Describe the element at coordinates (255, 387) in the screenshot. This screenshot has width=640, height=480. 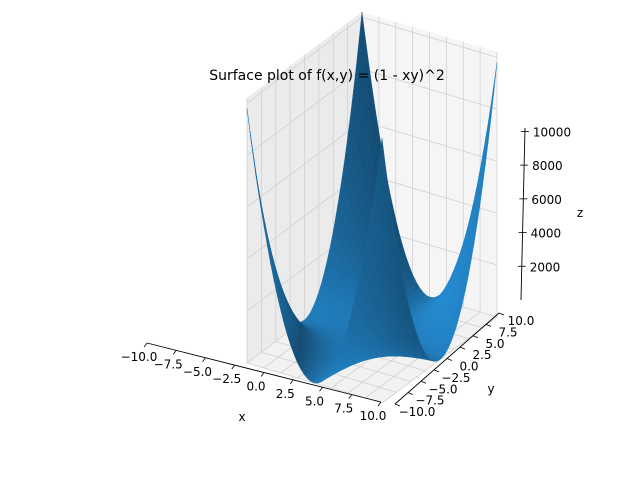
I see `x-tick-label: 0.0` at that location.